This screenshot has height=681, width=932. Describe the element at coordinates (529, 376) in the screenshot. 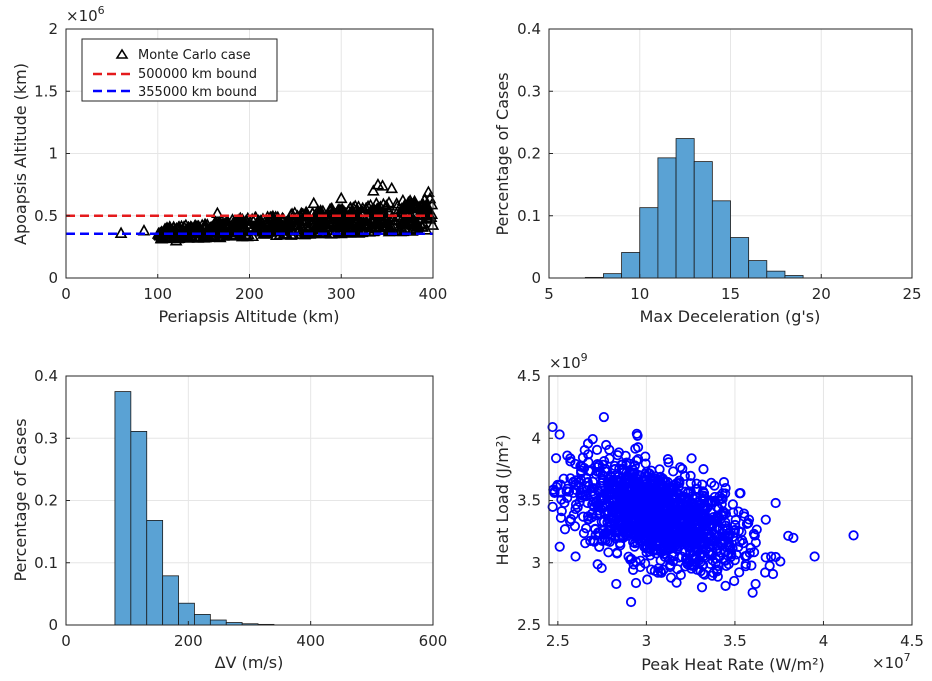

I see `p4-ytick-label: 4.5` at that location.